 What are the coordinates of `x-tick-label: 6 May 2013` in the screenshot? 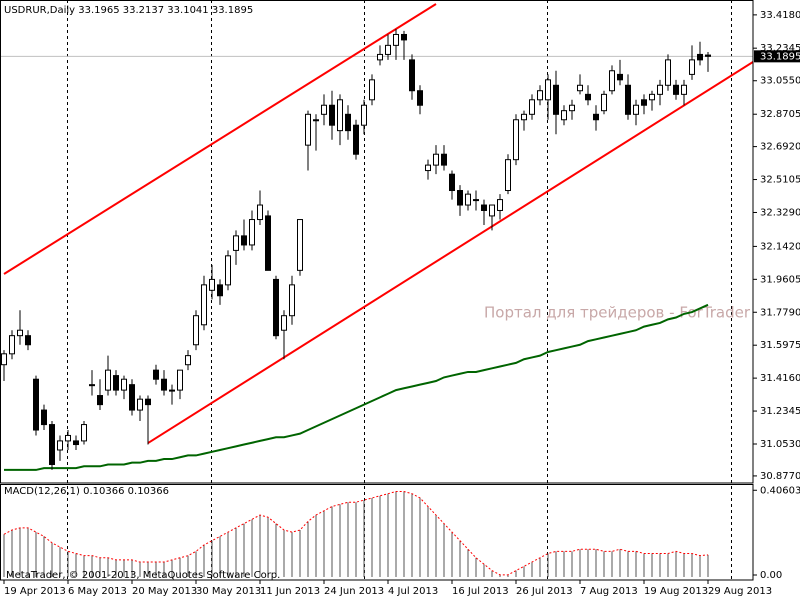 It's located at (97, 591).